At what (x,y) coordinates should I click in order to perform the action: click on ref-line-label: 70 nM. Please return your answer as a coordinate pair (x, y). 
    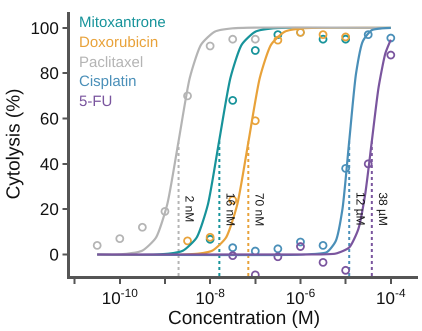
    Looking at the image, I should click on (259, 209).